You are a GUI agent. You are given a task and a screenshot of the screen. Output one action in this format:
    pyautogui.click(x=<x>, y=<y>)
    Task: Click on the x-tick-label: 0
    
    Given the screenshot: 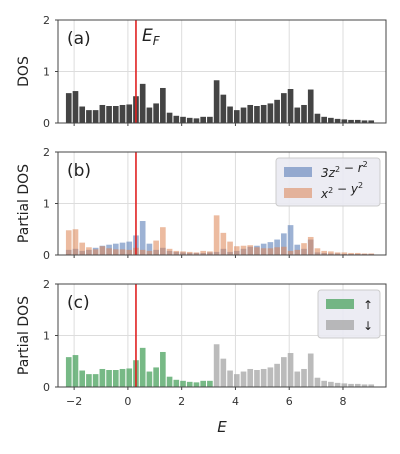 What is the action you would take?
    pyautogui.click(x=127, y=401)
    